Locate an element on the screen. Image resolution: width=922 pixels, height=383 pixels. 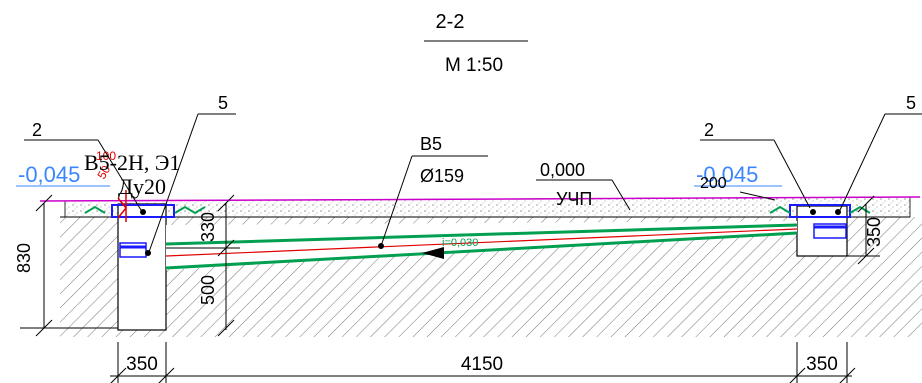
pipe-top-edge is located at coordinates (481, 234).